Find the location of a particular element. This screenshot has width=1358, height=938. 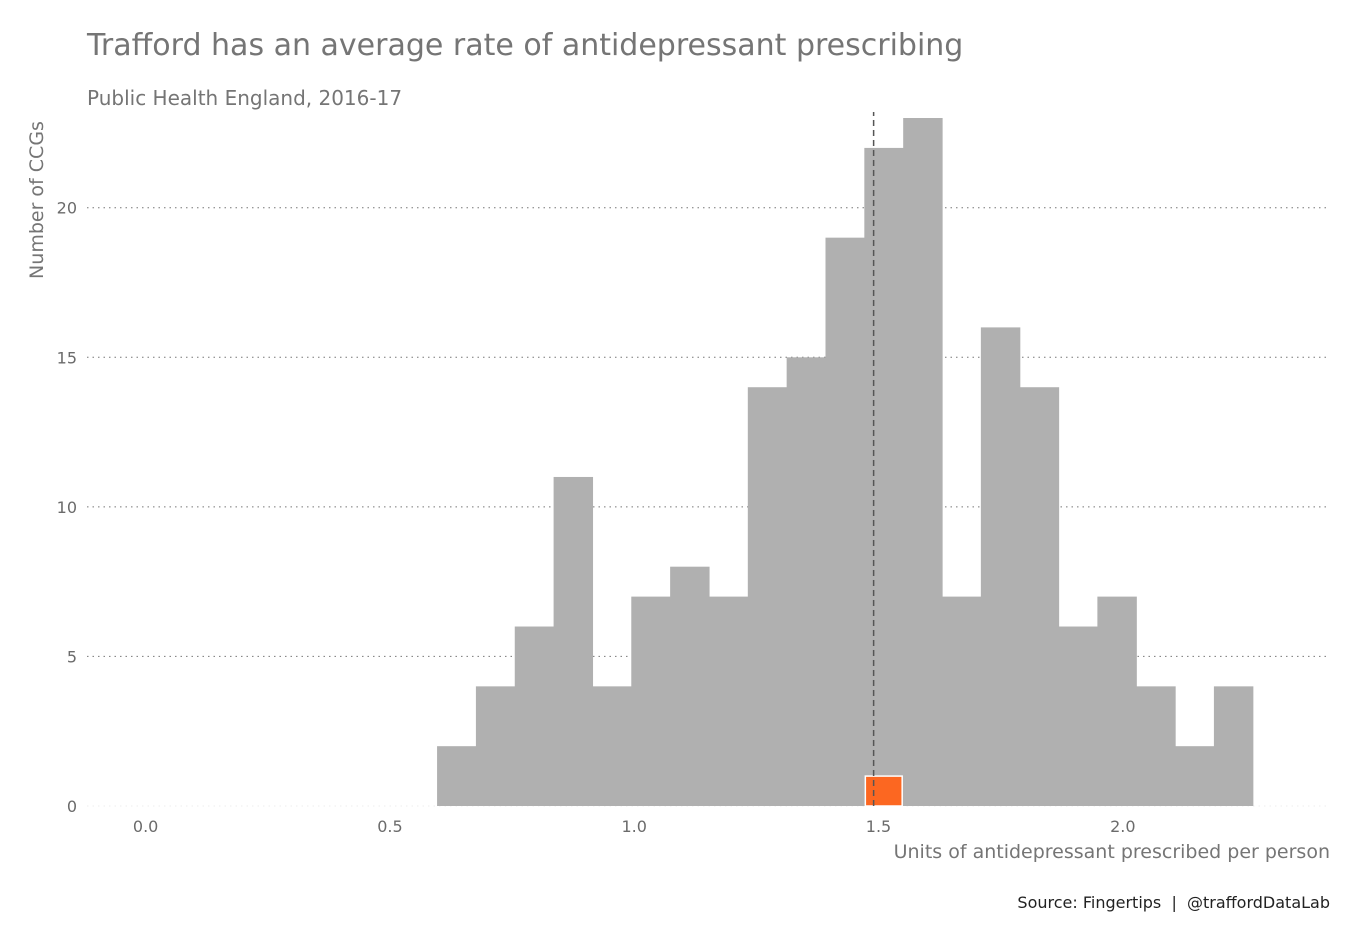

y-tick-label-15: 15 is located at coordinates (67, 357).